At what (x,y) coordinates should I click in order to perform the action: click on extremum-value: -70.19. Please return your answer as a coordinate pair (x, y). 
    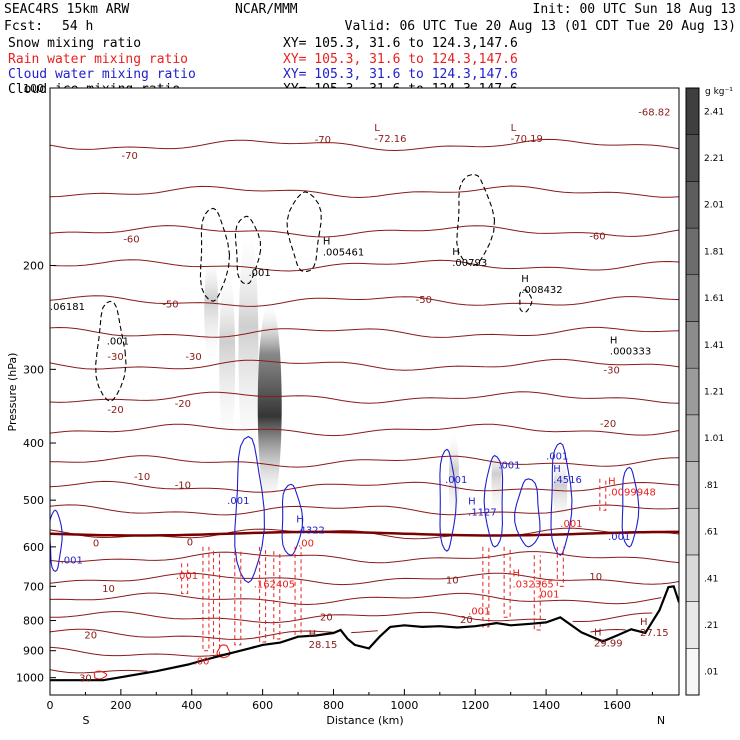
    Looking at the image, I should click on (527, 139).